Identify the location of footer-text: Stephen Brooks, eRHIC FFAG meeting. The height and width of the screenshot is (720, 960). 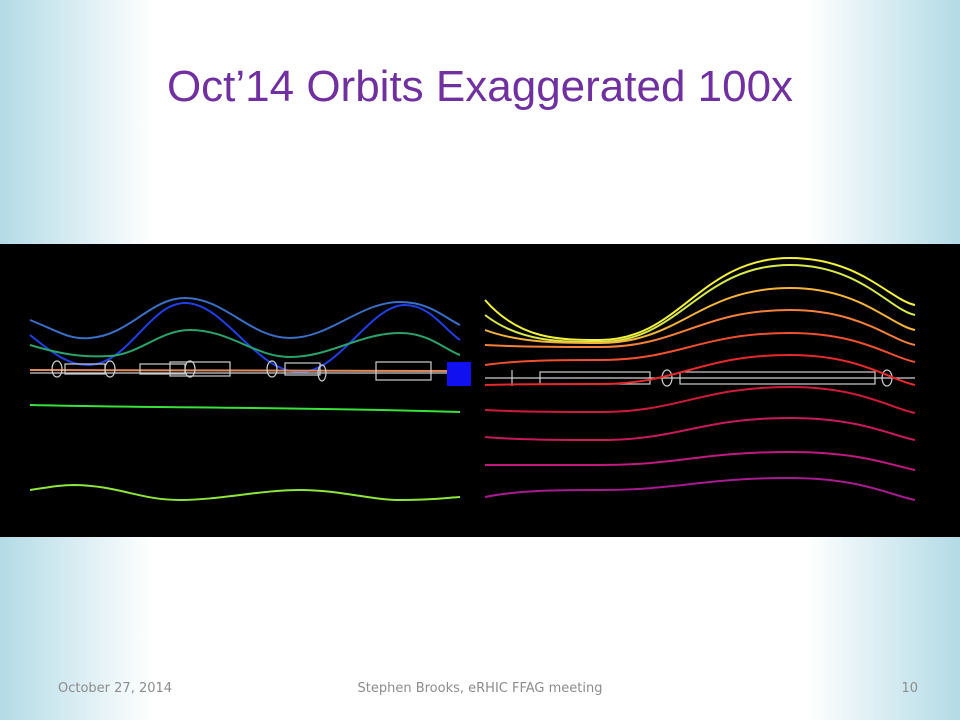
(480, 688).